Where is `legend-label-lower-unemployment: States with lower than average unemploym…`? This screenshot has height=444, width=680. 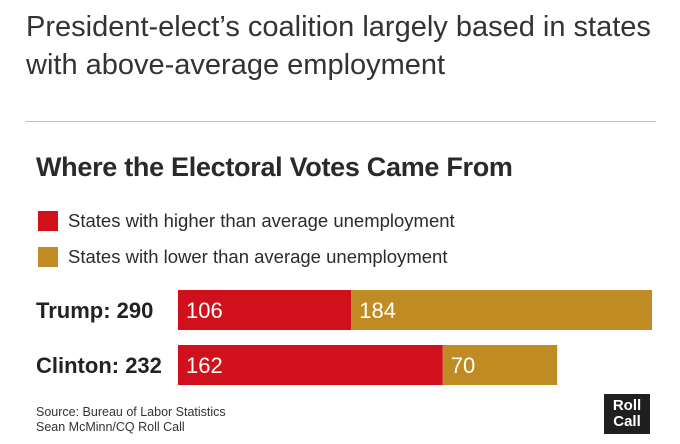
legend-label-lower-unemployment: States with lower than average unemploym… is located at coordinates (258, 256).